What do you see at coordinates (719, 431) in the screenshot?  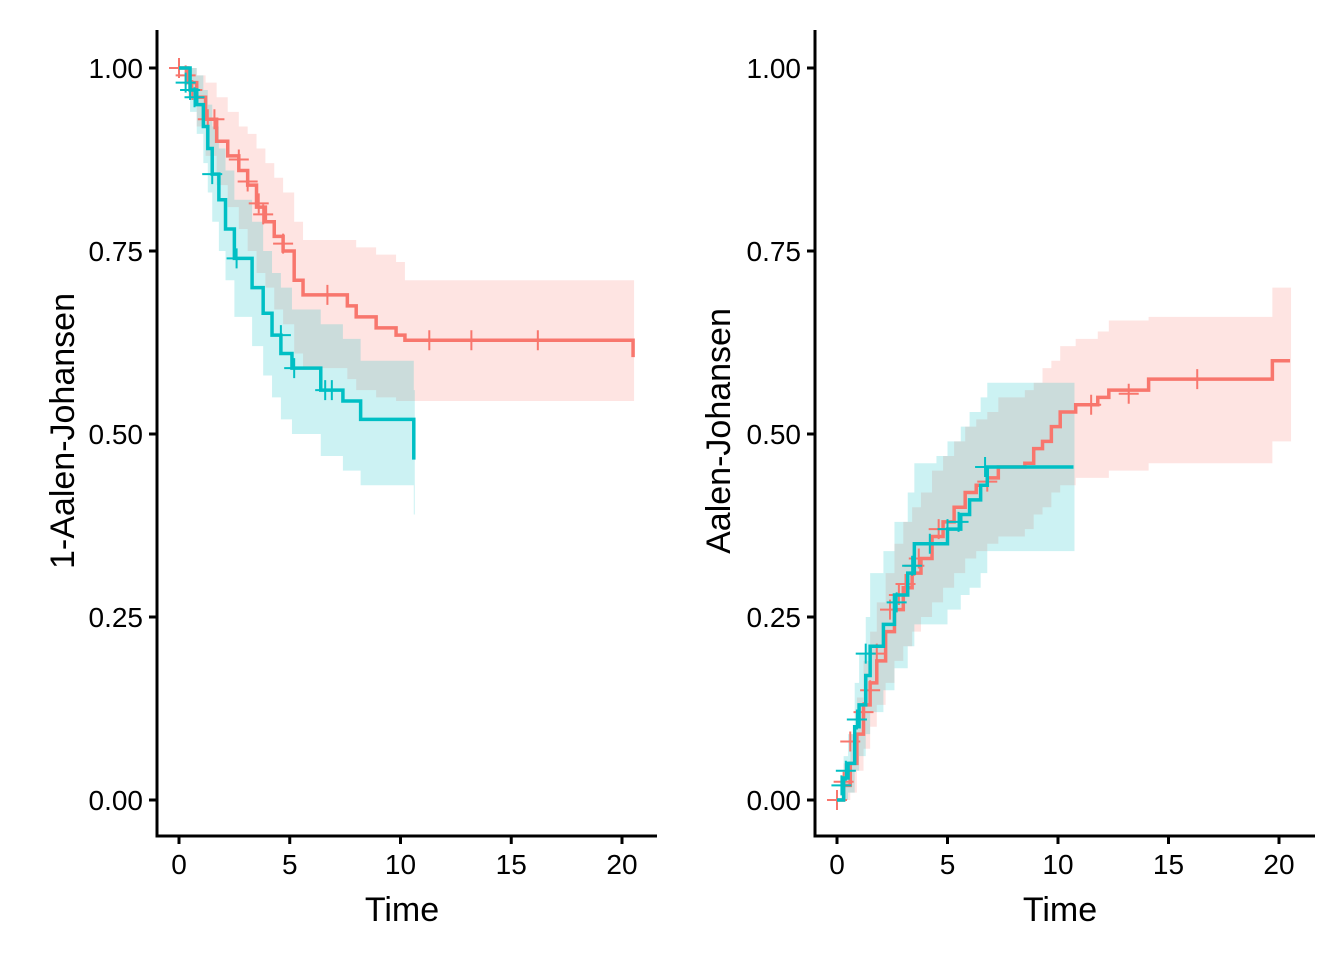 I see `y-axis-title: Aalen-Johansen` at bounding box center [719, 431].